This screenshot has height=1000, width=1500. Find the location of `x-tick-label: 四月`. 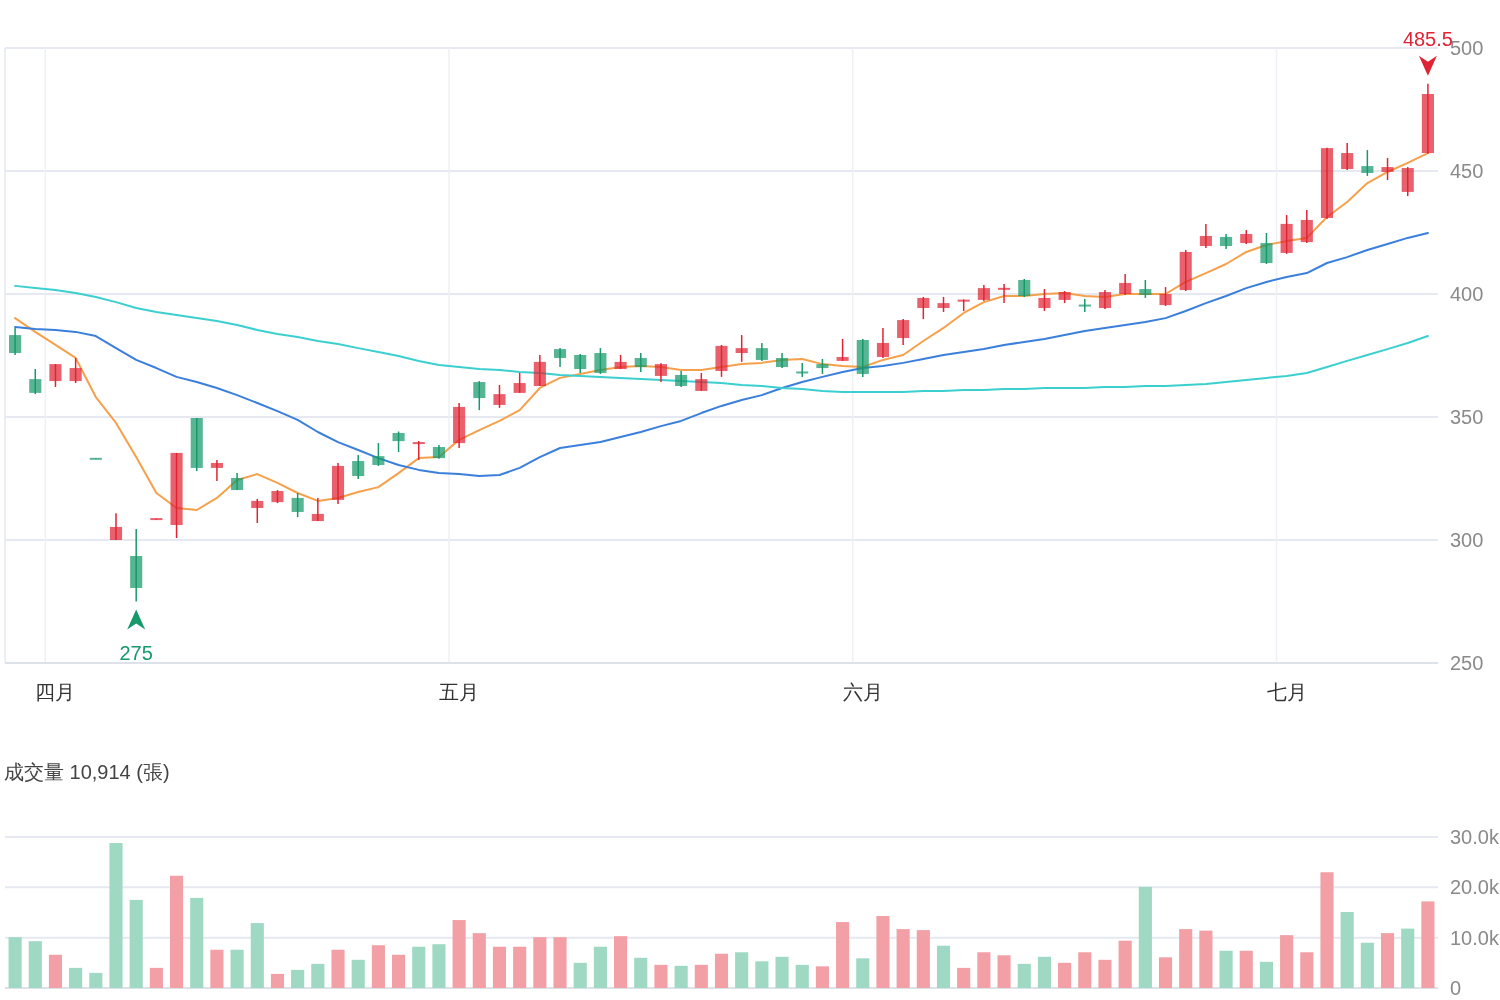

x-tick-label: 四月 is located at coordinates (55, 692).